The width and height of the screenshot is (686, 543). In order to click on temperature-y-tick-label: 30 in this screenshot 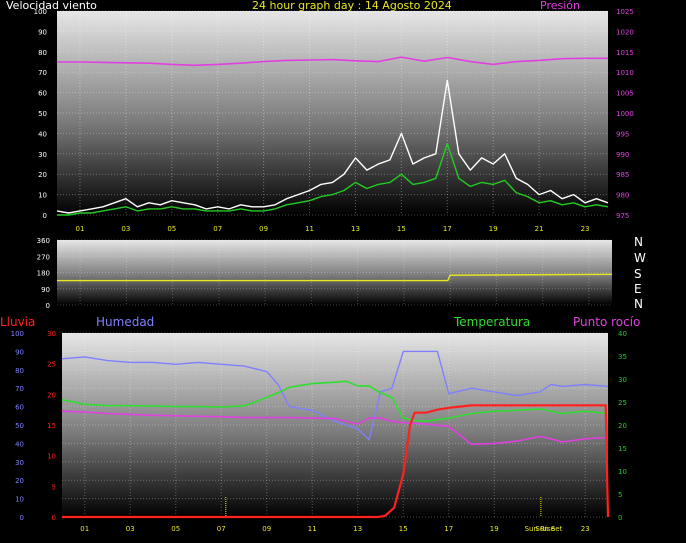, I will do `click(622, 380)`.